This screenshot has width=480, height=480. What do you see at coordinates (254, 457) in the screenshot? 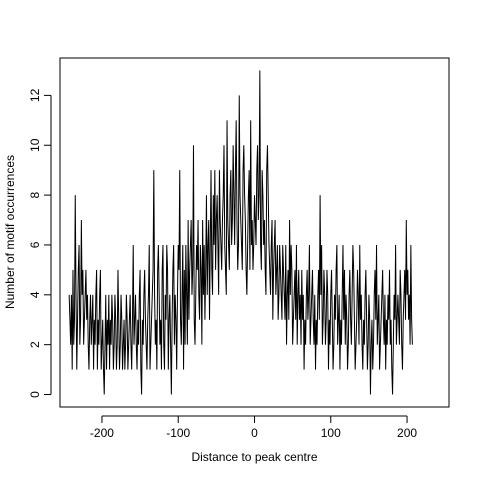
I see `x-axis-title: Distance to peak centre` at bounding box center [254, 457].